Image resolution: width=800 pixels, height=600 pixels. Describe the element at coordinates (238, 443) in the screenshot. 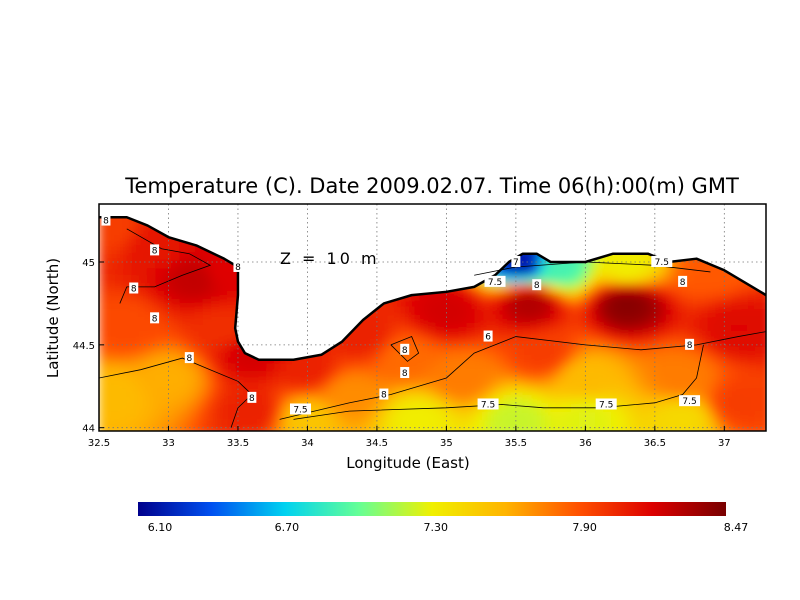

I see `x-tick-label: 33.5` at that location.